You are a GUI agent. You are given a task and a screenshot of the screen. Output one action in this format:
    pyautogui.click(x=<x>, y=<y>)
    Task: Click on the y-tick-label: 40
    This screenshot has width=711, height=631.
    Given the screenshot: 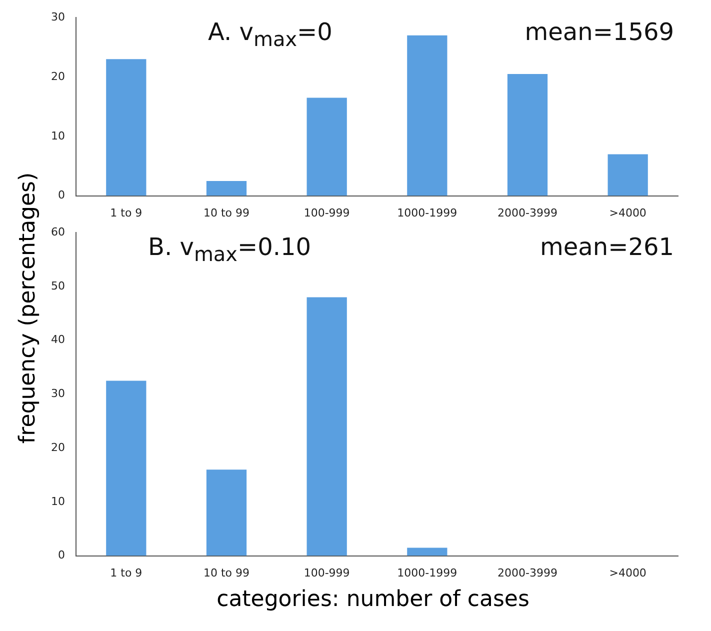 What is the action you would take?
    pyautogui.click(x=57, y=339)
    